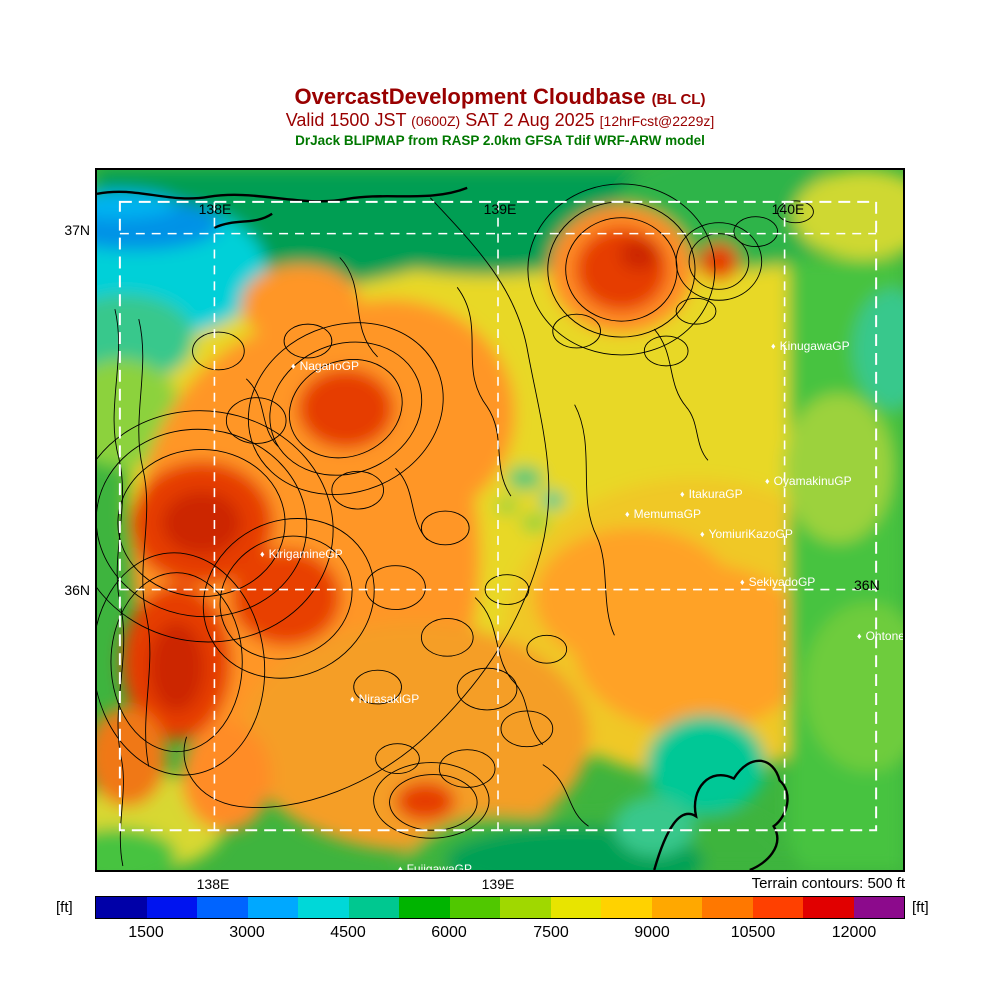 This screenshot has height=1000, width=1000. What do you see at coordinates (750, 534) in the screenshot?
I see `site-label: YomiuriKazoGP` at bounding box center [750, 534].